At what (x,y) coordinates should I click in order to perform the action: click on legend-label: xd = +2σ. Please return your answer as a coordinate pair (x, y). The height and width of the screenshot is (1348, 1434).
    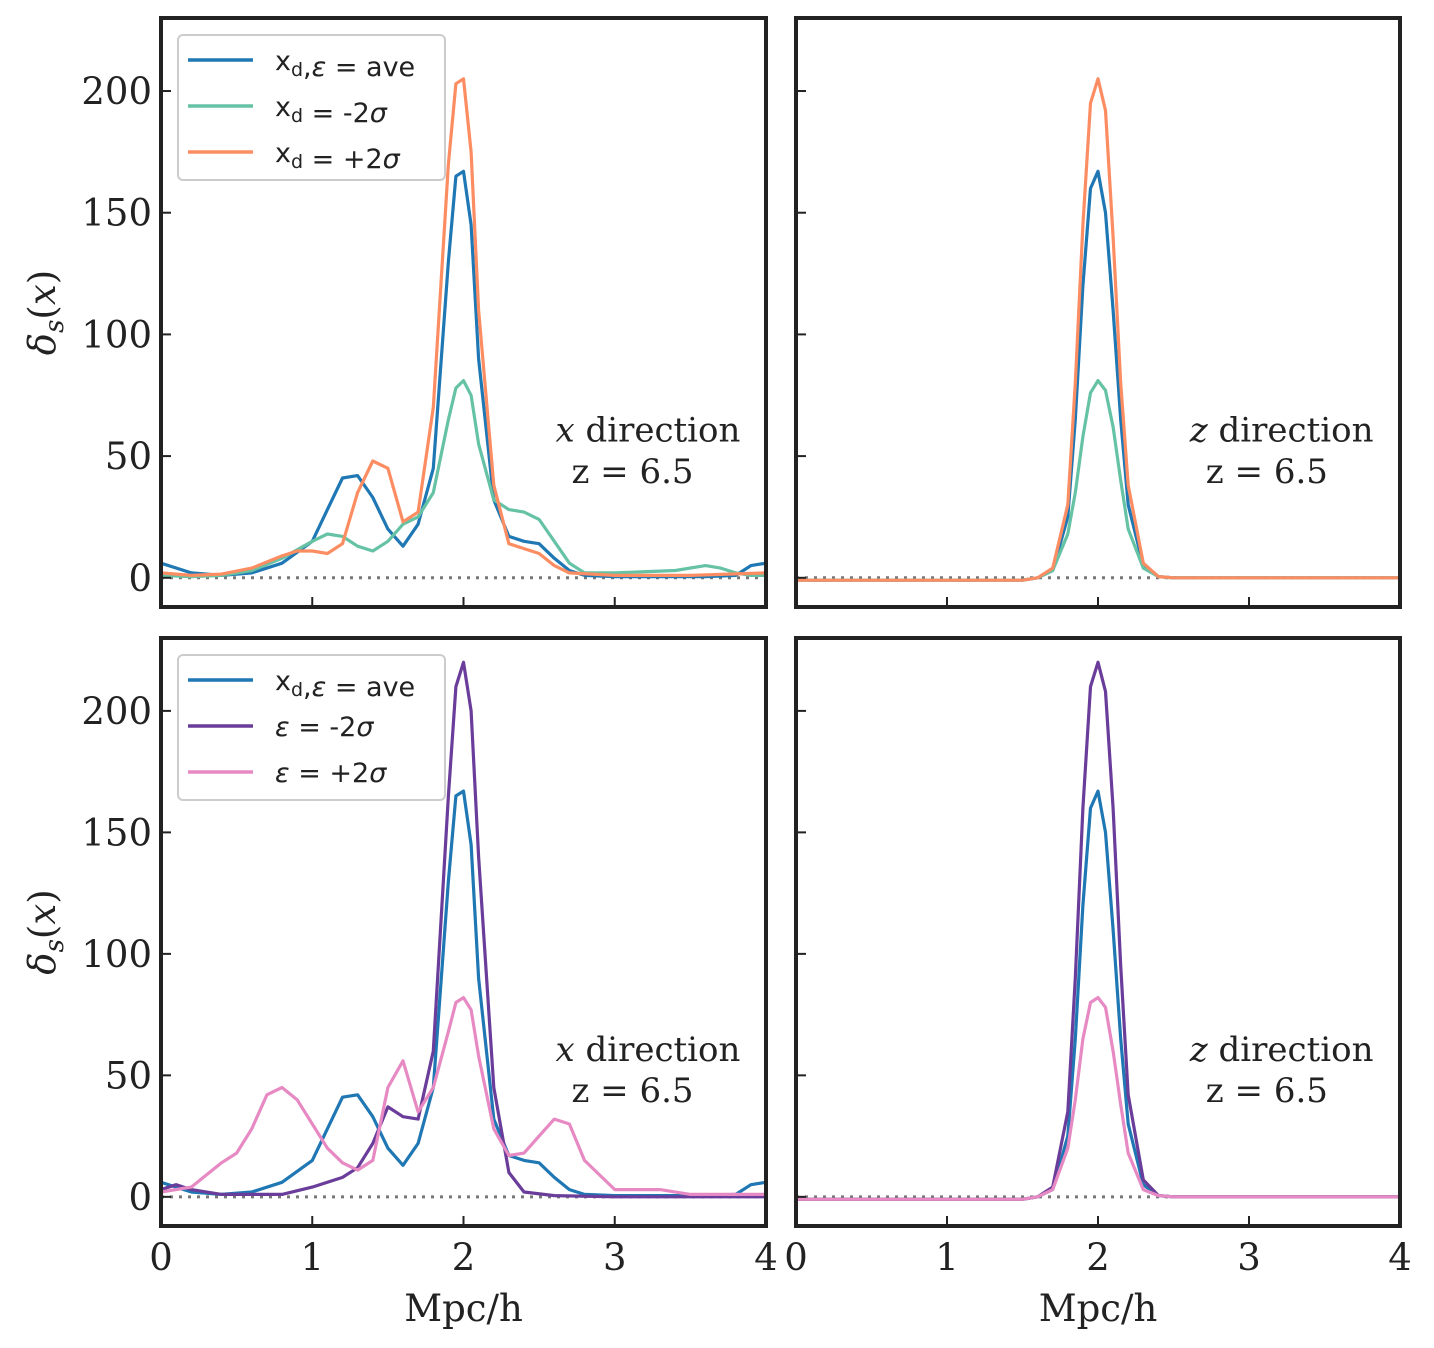
    Looking at the image, I should click on (338, 156).